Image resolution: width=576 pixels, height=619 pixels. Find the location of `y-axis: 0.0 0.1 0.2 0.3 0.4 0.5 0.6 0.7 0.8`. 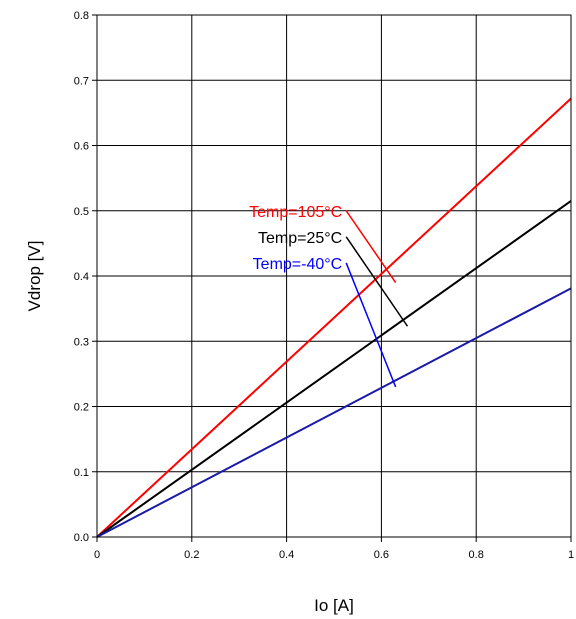

y-axis: 0.0 0.1 0.2 0.3 0.4 0.5 0.6 0.7 0.8 is located at coordinates (85, 277).